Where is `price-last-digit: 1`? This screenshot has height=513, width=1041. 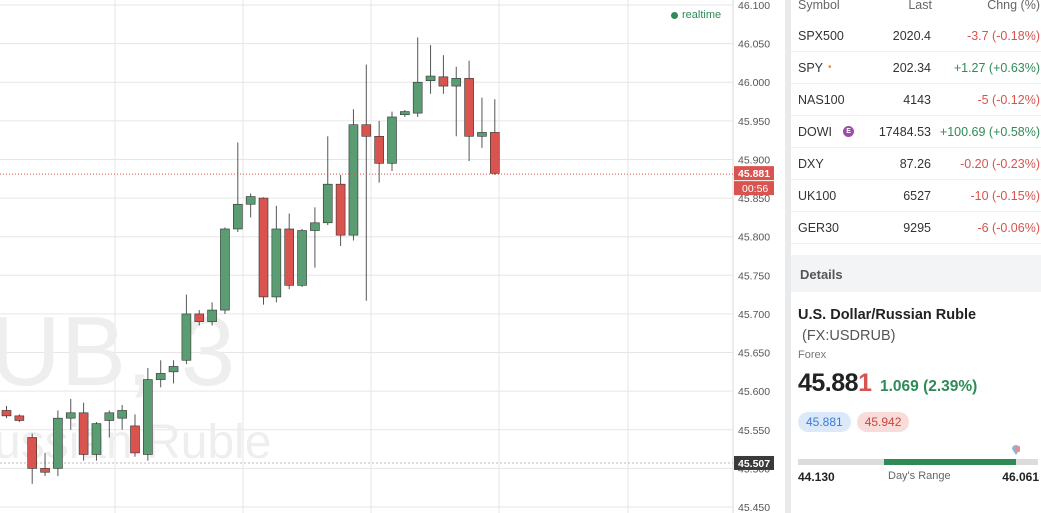 price-last-digit: 1 is located at coordinates (865, 383).